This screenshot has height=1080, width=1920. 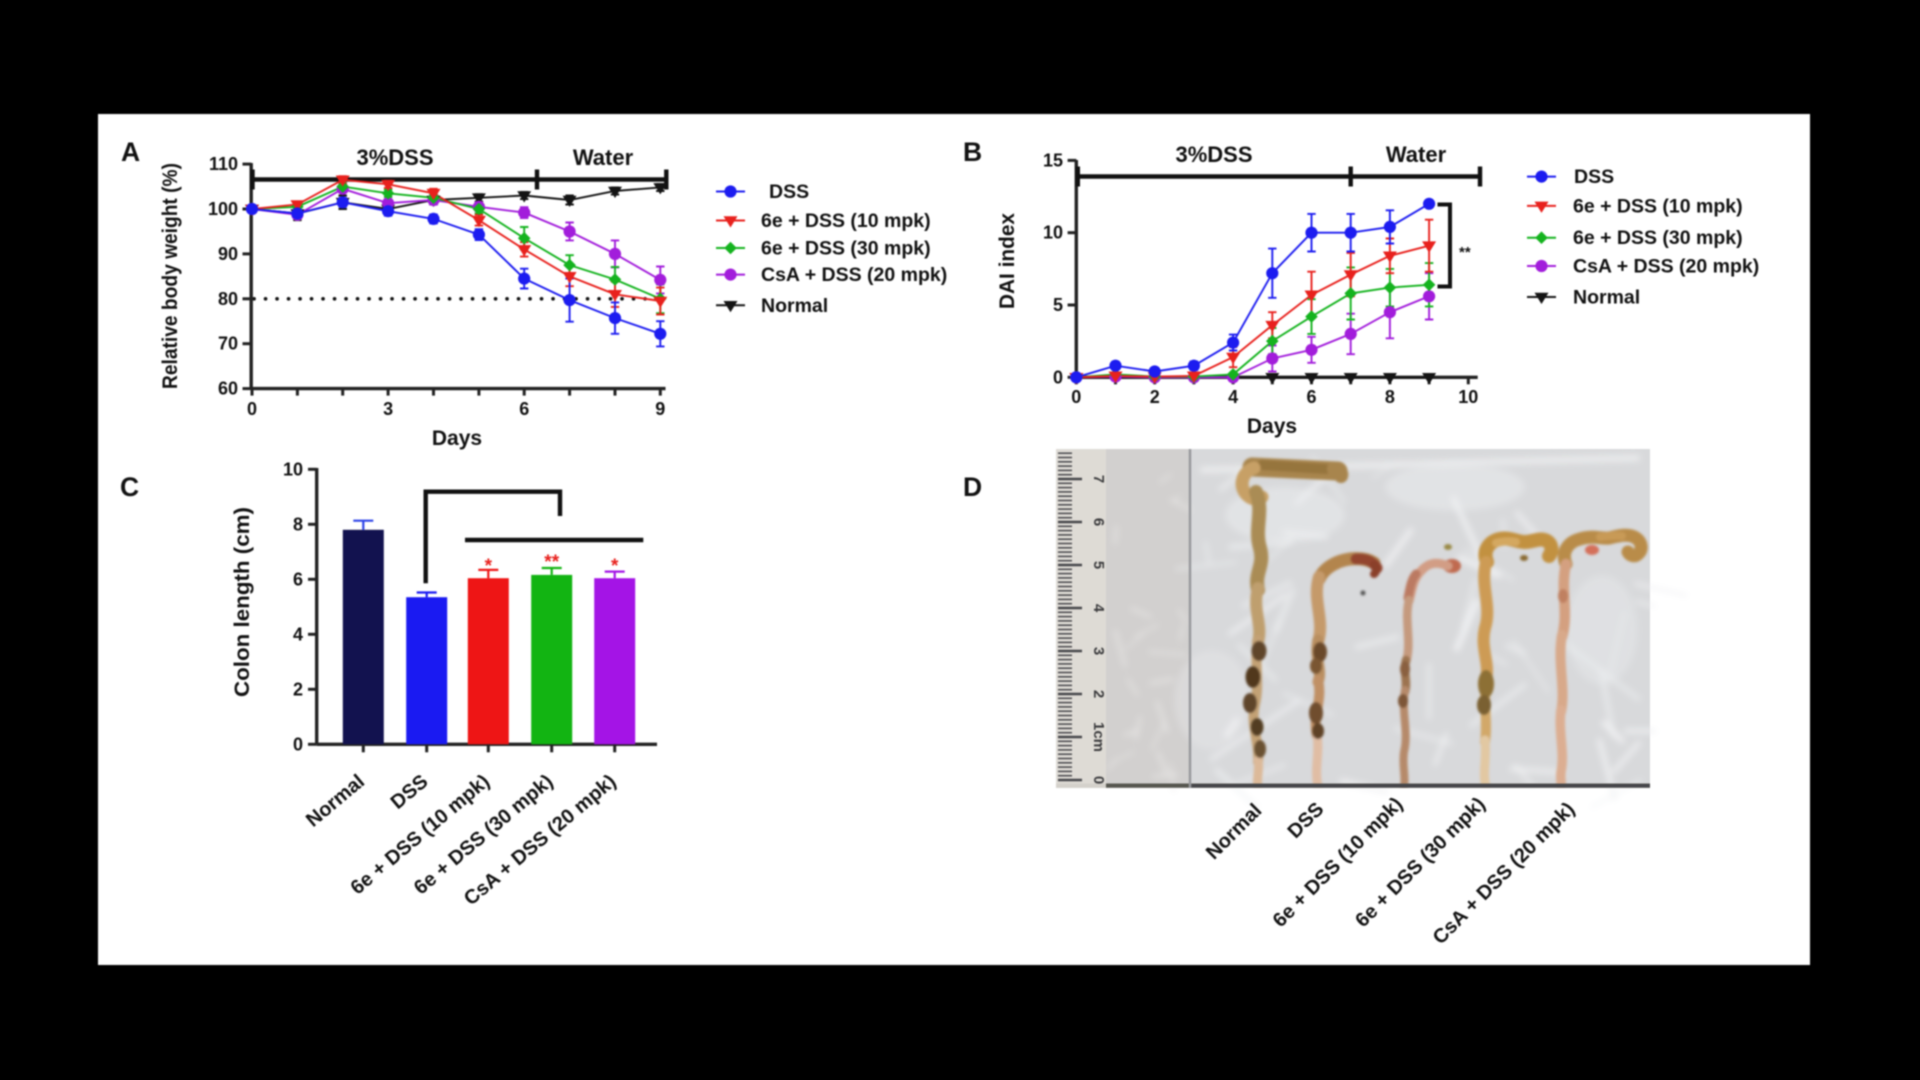 What do you see at coordinates (972, 152) in the screenshot?
I see `svg-text: B` at bounding box center [972, 152].